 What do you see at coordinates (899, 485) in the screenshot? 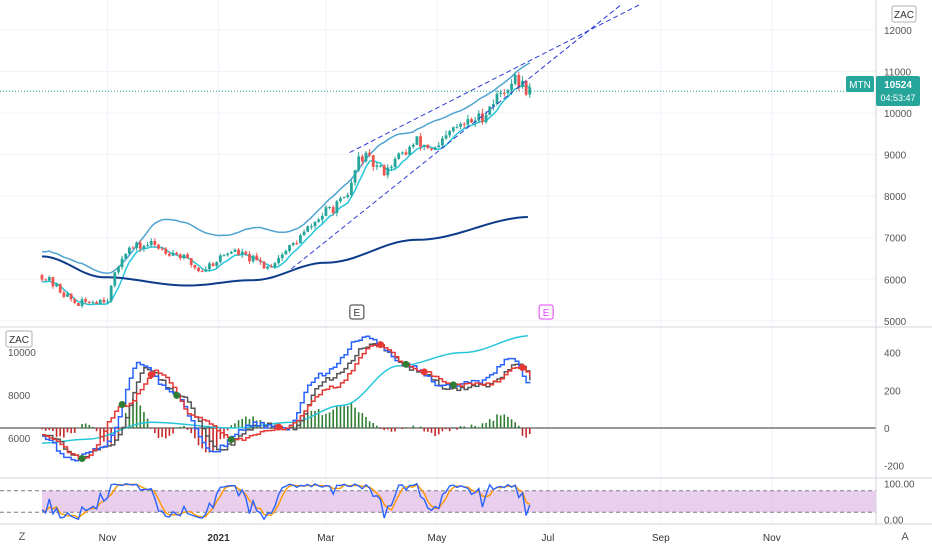
I see `stochastic-y-tick-label: 100.00` at bounding box center [899, 485].